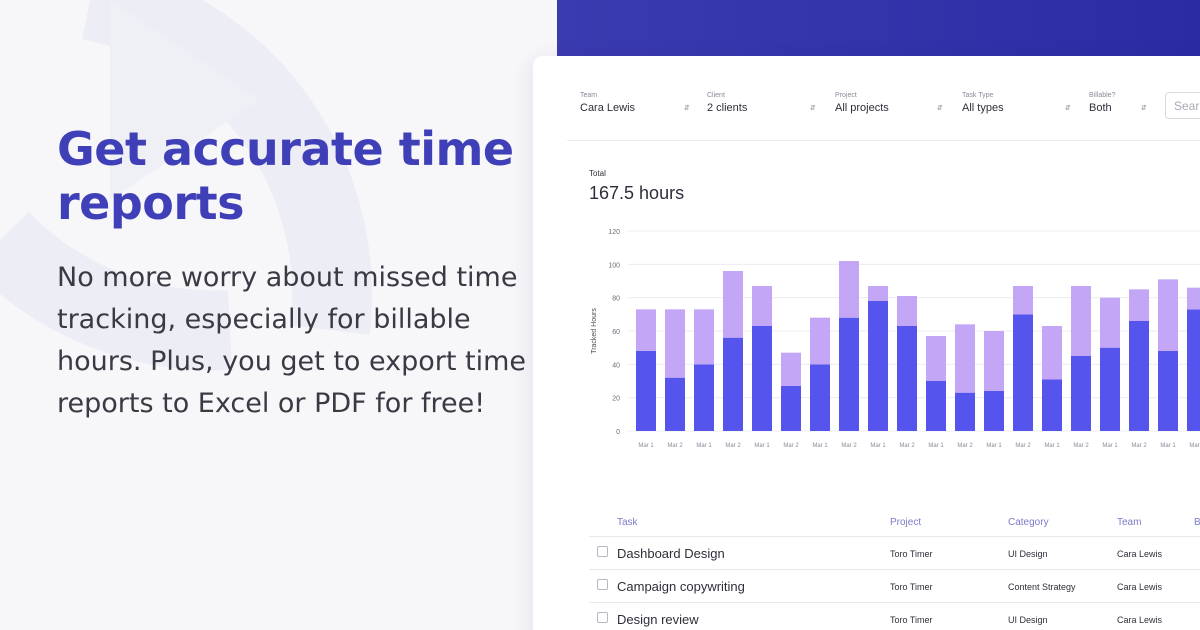 This screenshot has height=630, width=1200. What do you see at coordinates (285, 176) in the screenshot?
I see `hero-headline: Get accurate time reports` at bounding box center [285, 176].